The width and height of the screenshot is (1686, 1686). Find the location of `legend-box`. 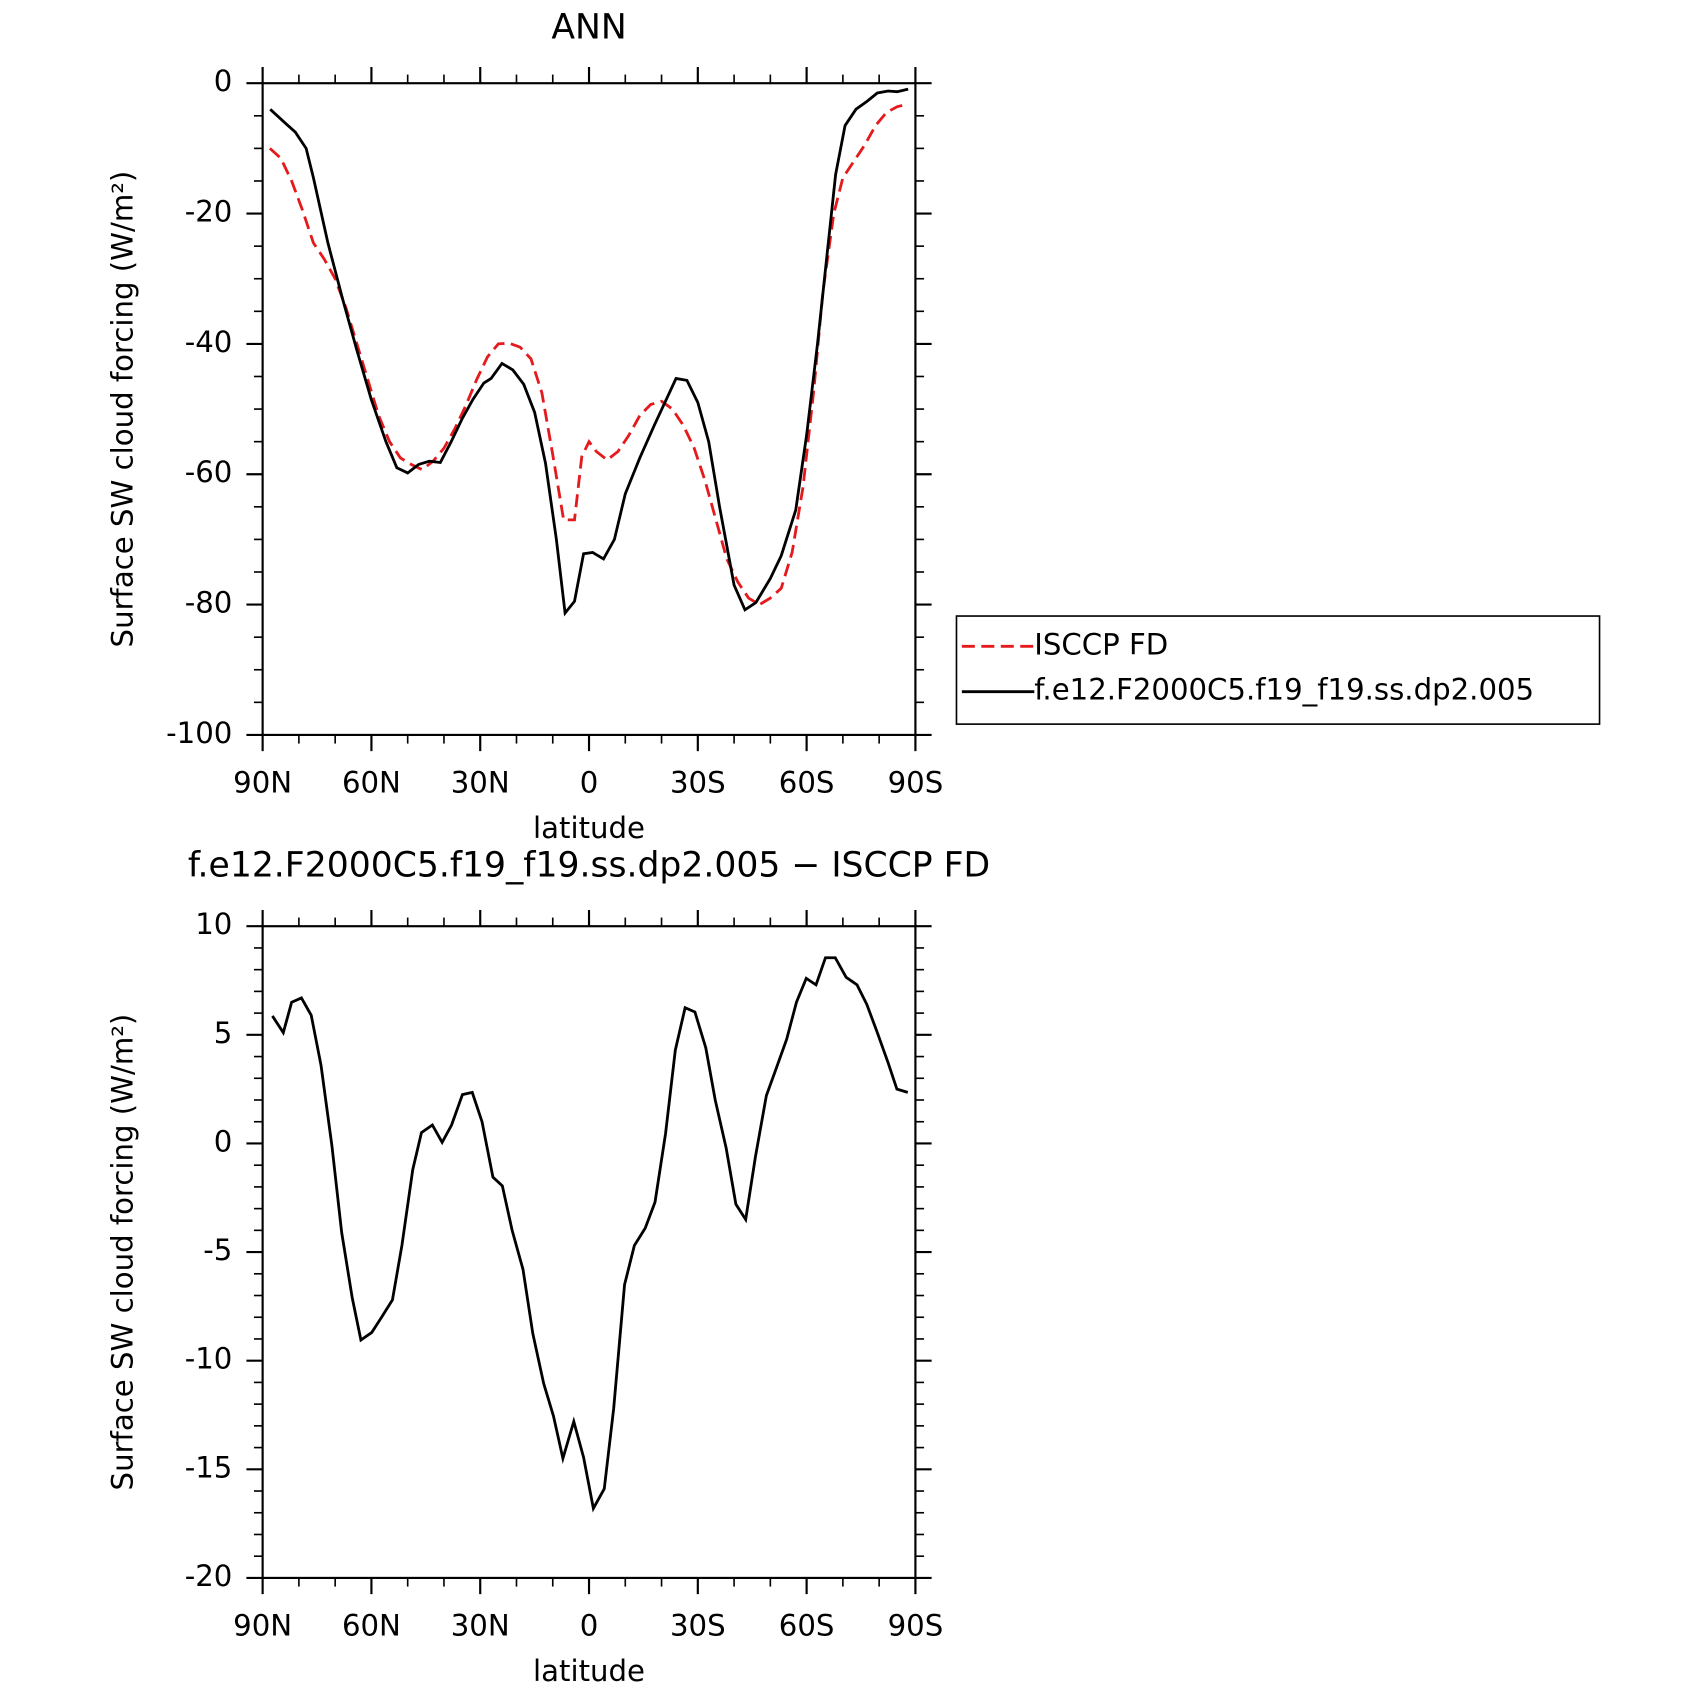

legend-box is located at coordinates (1278, 670).